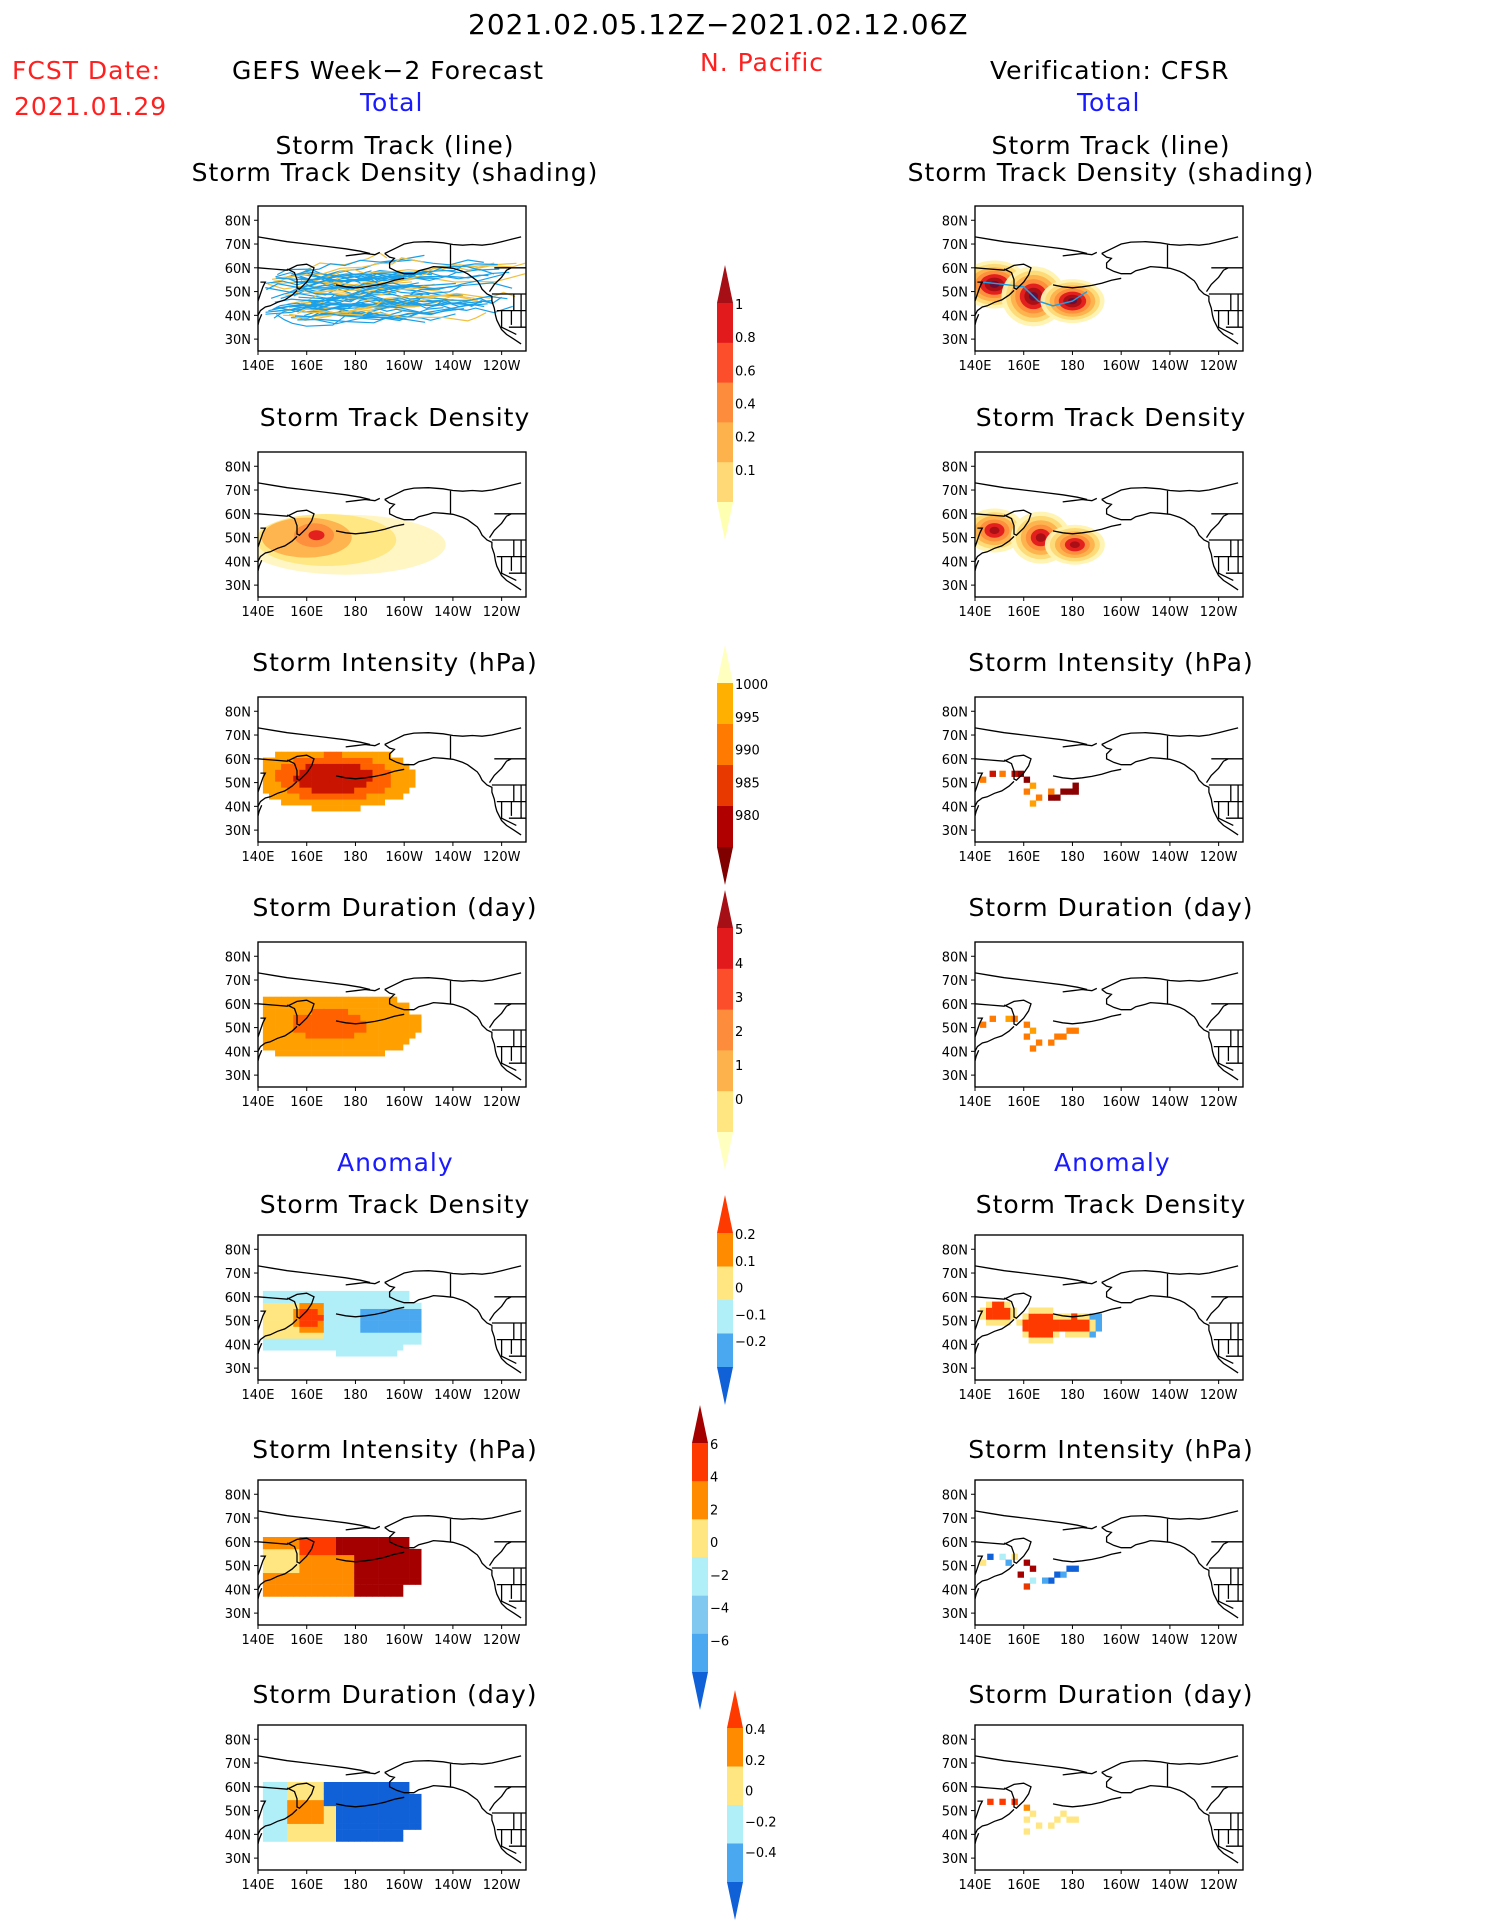  I want to click on lon-tick-label: 140E, so click(257, 1395).